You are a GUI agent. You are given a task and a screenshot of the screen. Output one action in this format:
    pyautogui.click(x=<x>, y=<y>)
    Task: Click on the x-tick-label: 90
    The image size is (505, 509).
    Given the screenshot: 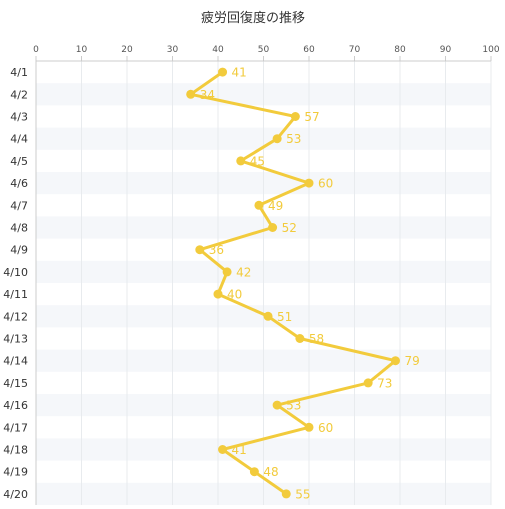 What is the action you would take?
    pyautogui.click(x=446, y=50)
    